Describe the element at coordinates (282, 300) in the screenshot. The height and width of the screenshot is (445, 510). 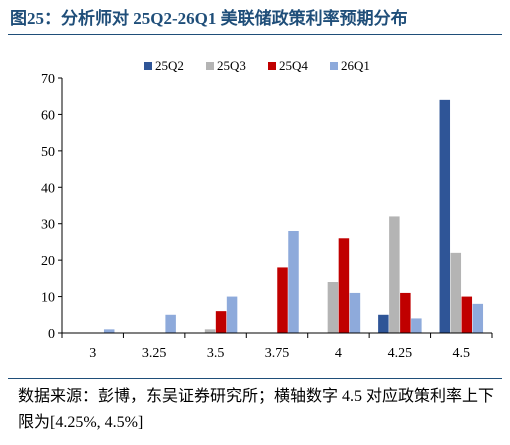
I see `bar-25Q4-3.75` at that location.